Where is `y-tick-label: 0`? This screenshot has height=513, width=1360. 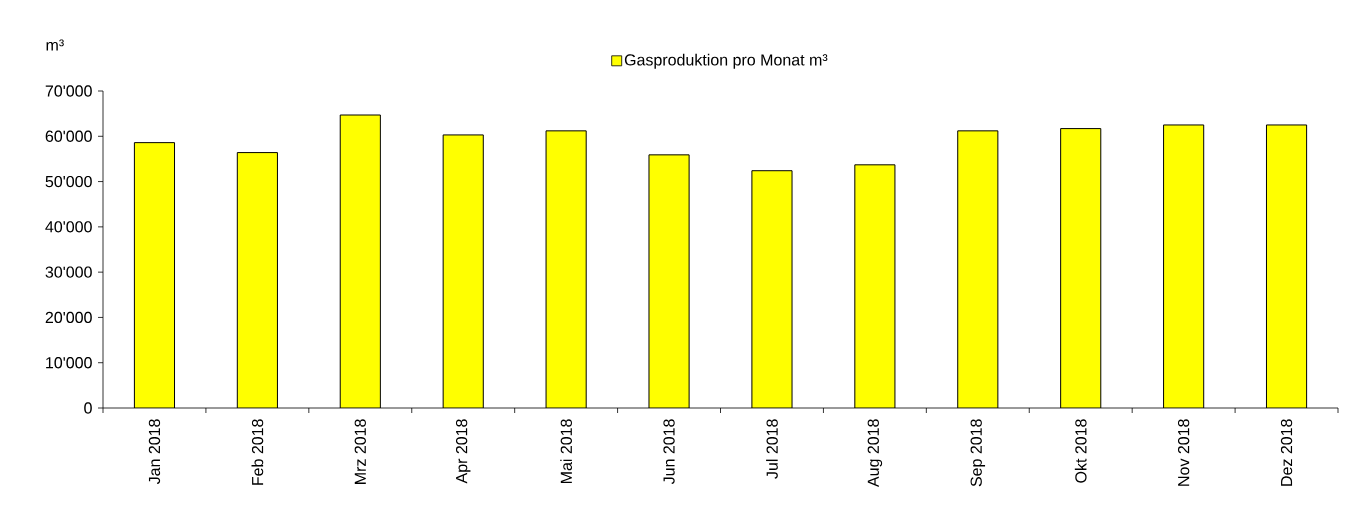 y-tick-label: 0 is located at coordinates (88, 408).